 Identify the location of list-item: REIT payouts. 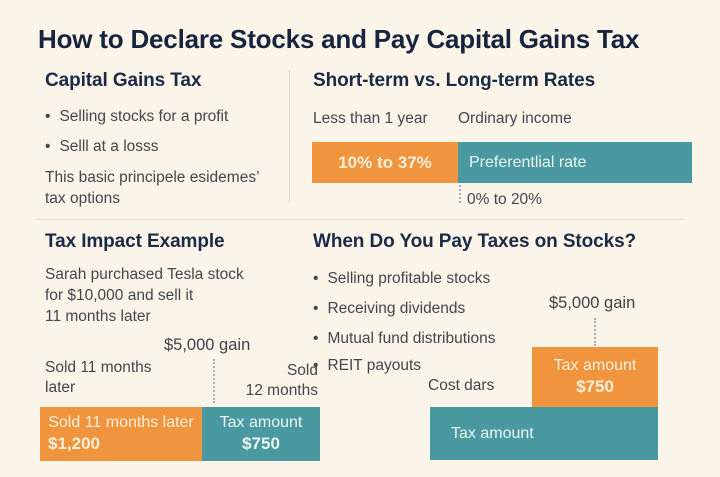
(367, 366).